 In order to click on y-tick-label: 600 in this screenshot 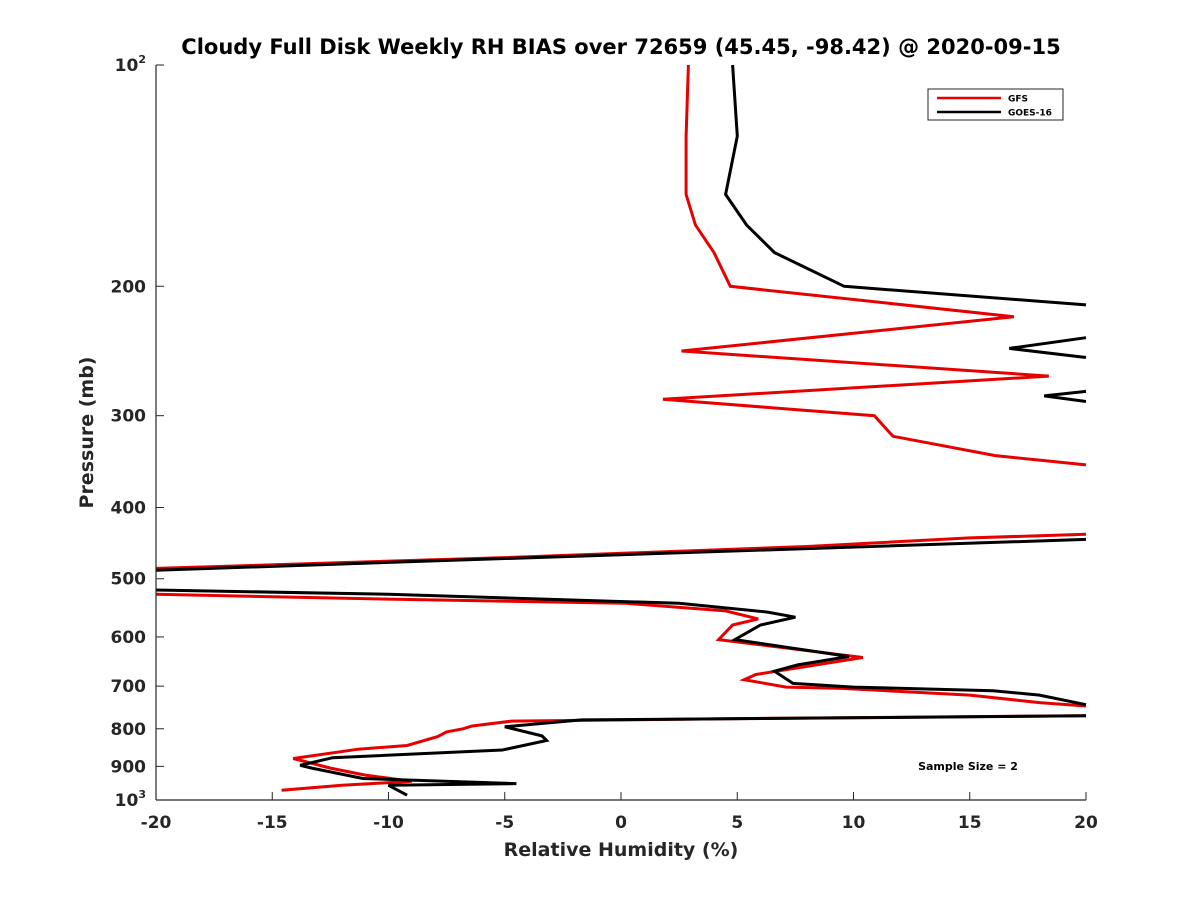, I will do `click(129, 638)`.